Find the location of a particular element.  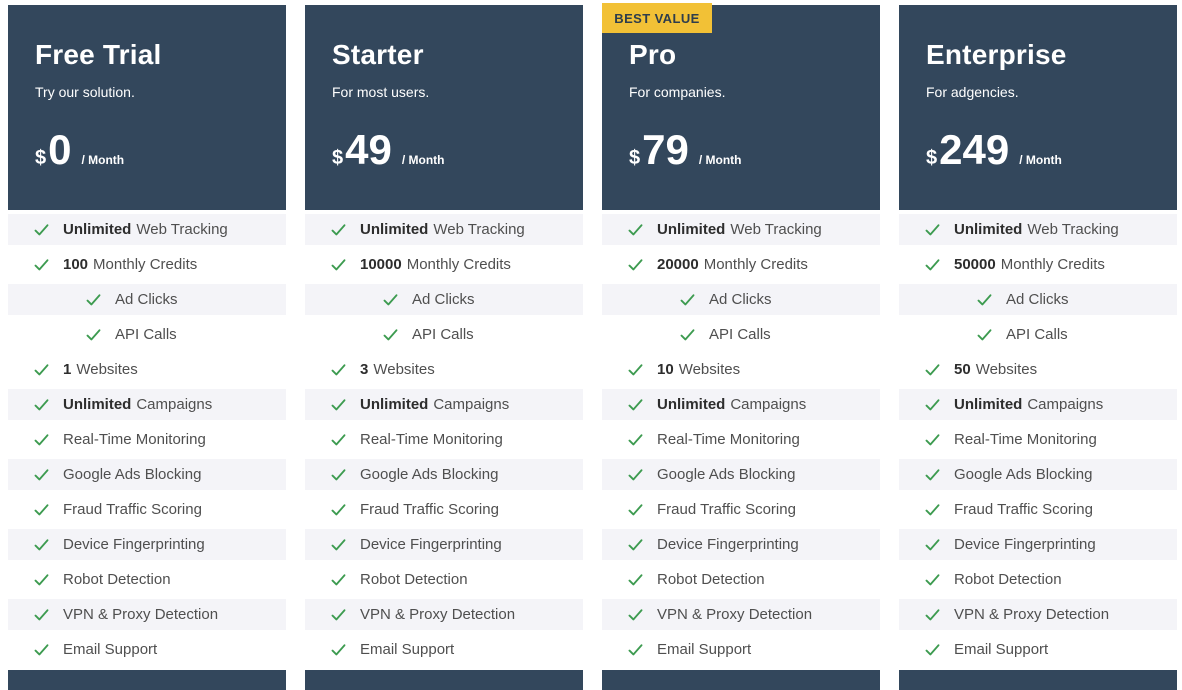

feature-label: Device Fingerprinting is located at coordinates (1025, 544).